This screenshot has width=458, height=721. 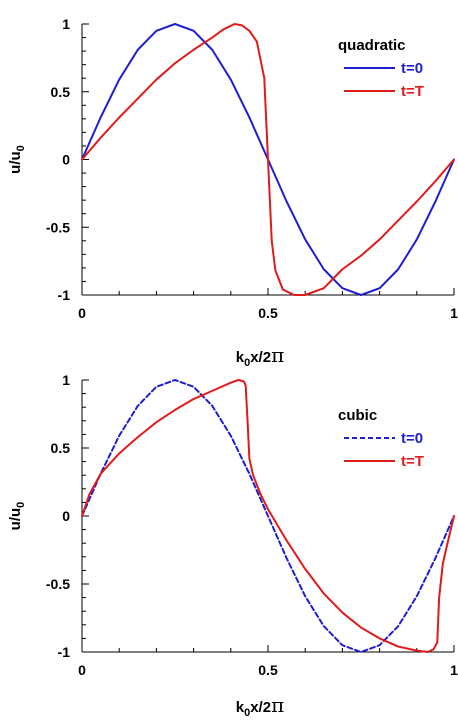 I want to click on legend-title: cubic, so click(x=357, y=415).